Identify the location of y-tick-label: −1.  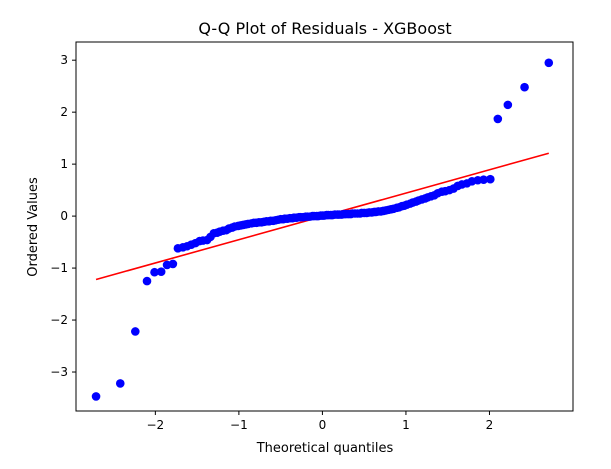
(59, 268).